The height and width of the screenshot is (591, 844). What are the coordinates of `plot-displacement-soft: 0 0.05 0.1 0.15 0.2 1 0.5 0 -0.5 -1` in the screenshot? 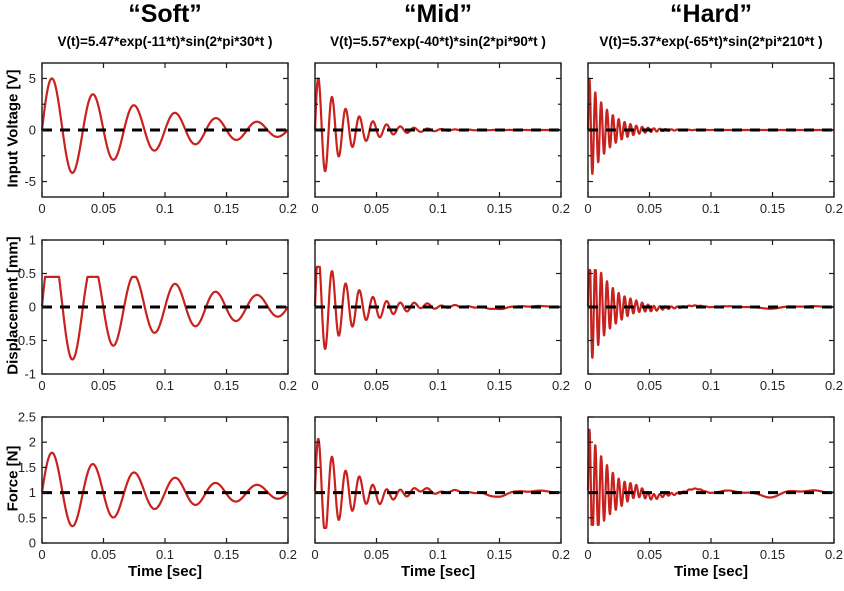 It's located at (155, 313).